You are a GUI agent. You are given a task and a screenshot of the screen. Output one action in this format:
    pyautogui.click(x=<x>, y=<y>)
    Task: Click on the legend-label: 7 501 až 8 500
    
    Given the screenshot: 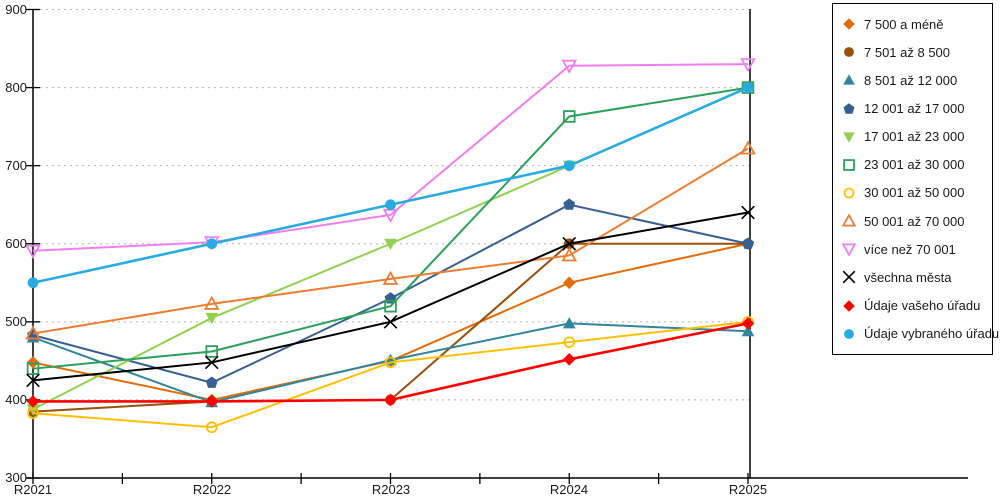 What is the action you would take?
    pyautogui.click(x=907, y=52)
    